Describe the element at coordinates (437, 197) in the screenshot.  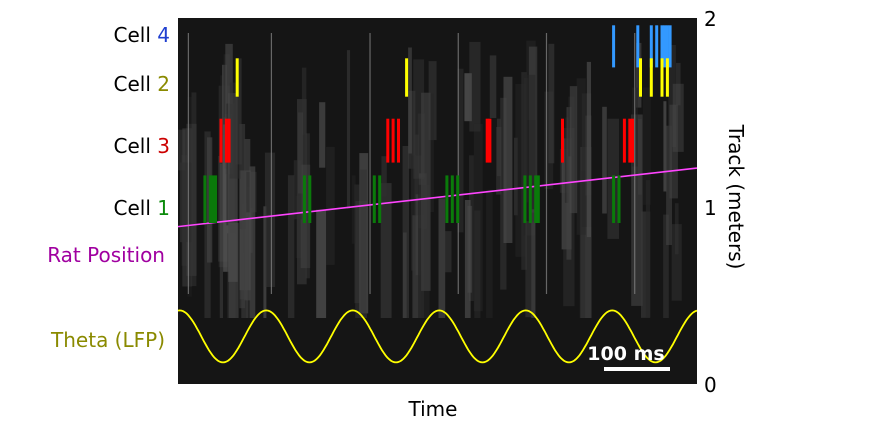
I see `rat-position-line` at that location.